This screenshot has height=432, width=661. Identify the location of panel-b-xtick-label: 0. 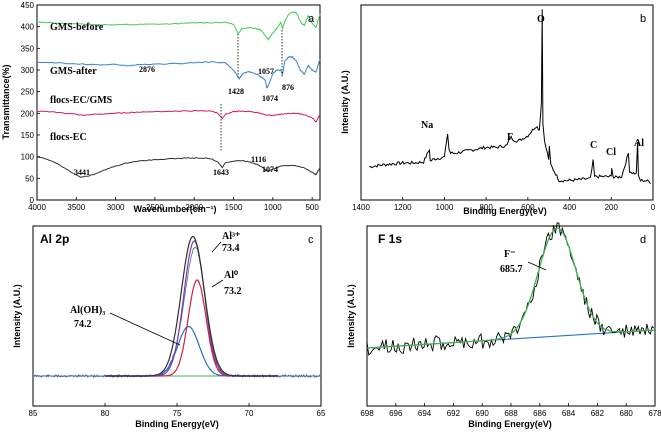
(653, 207).